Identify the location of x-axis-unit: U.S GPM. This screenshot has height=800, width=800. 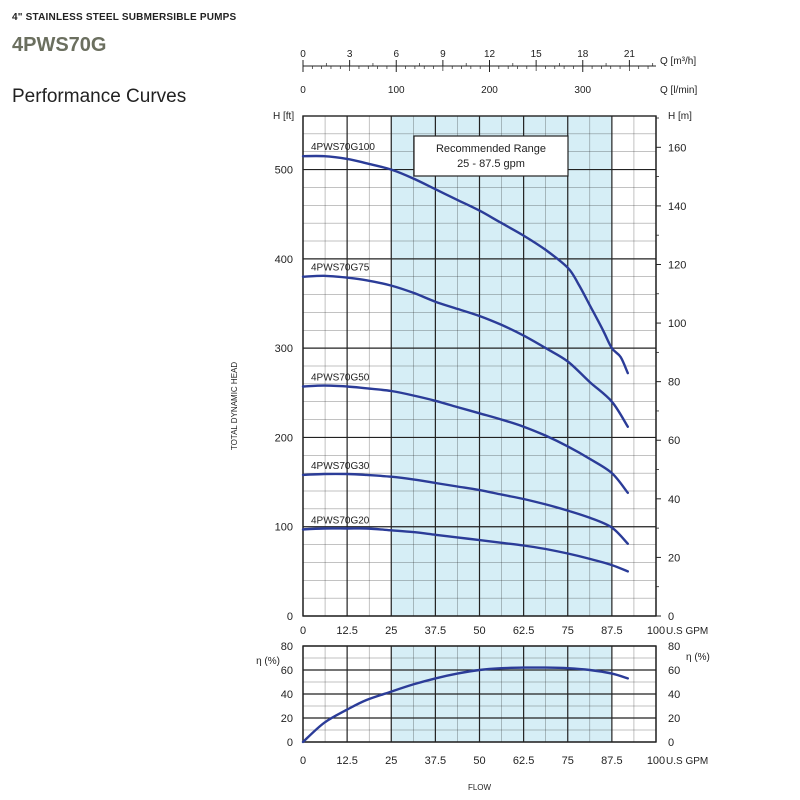
(687, 631).